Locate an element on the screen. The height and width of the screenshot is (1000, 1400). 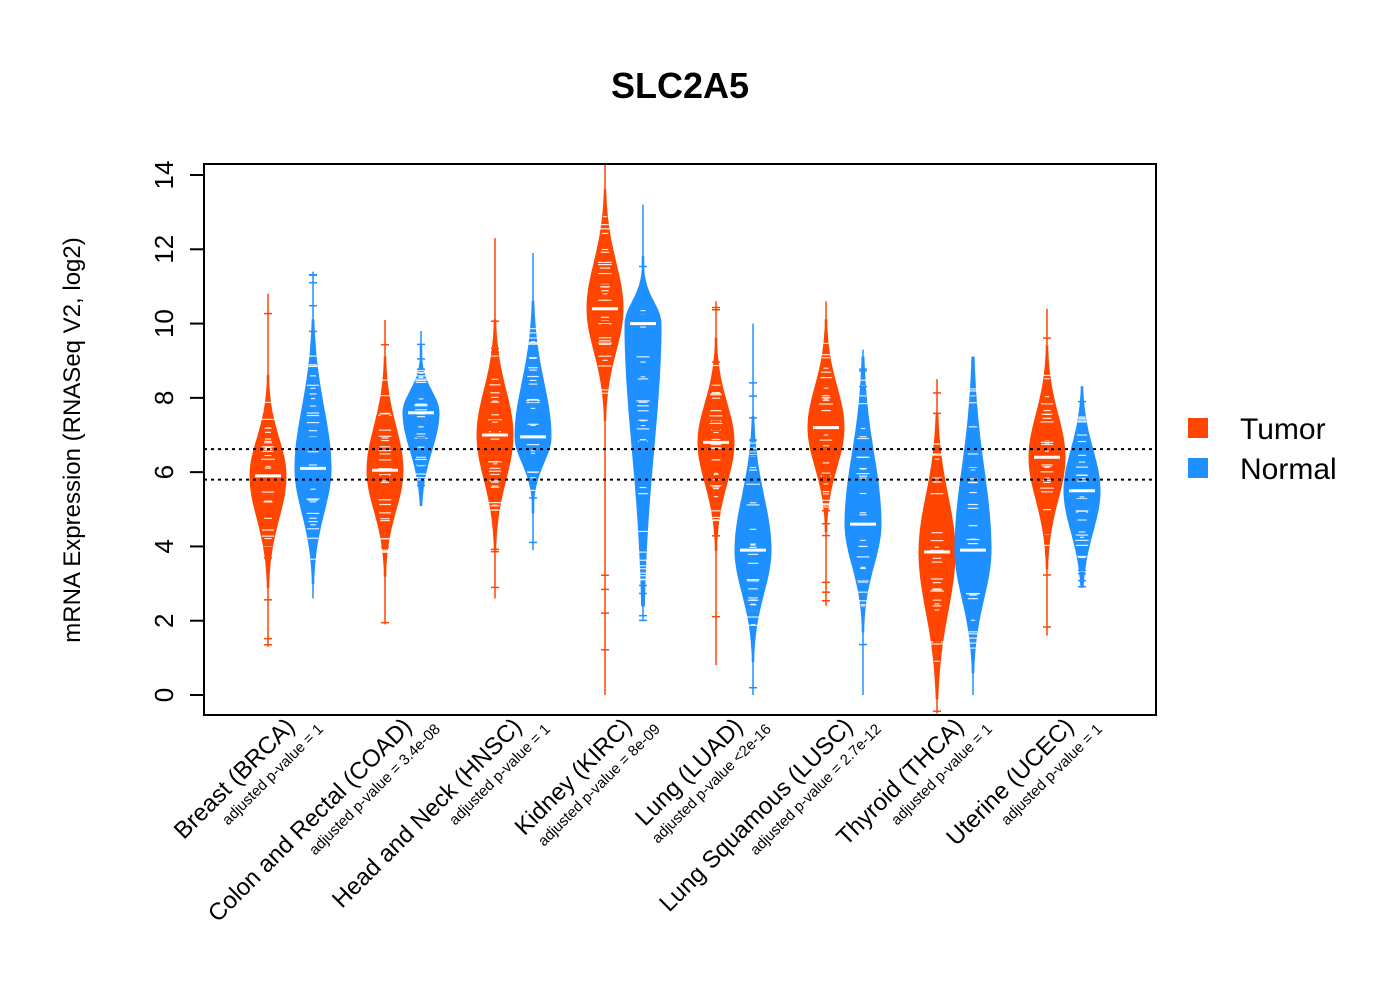
y-tick-label-10: 10 is located at coordinates (164, 323).